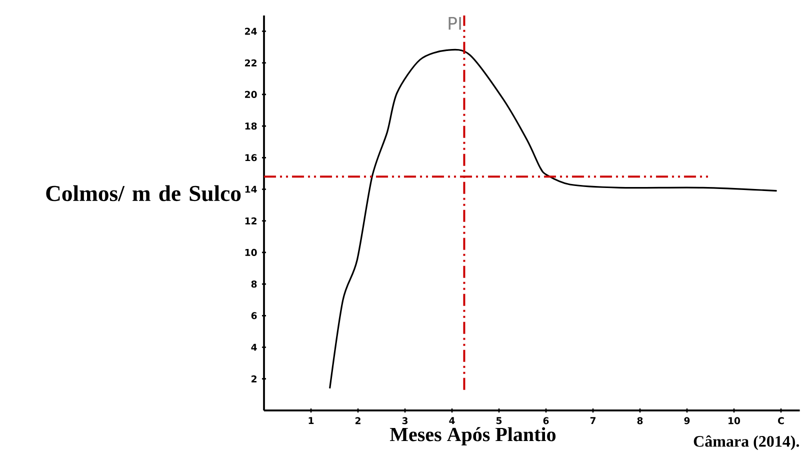 This screenshot has width=804, height=453. I want to click on y-tick-label: 18, so click(251, 126).